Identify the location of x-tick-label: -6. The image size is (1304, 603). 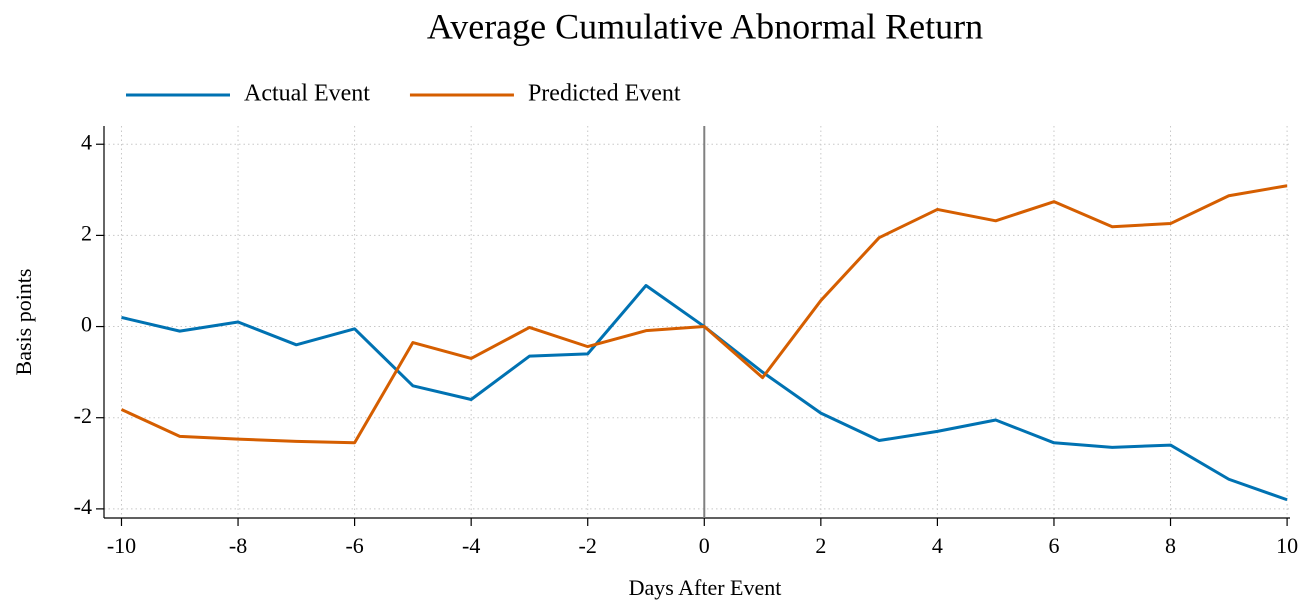
(354, 545).